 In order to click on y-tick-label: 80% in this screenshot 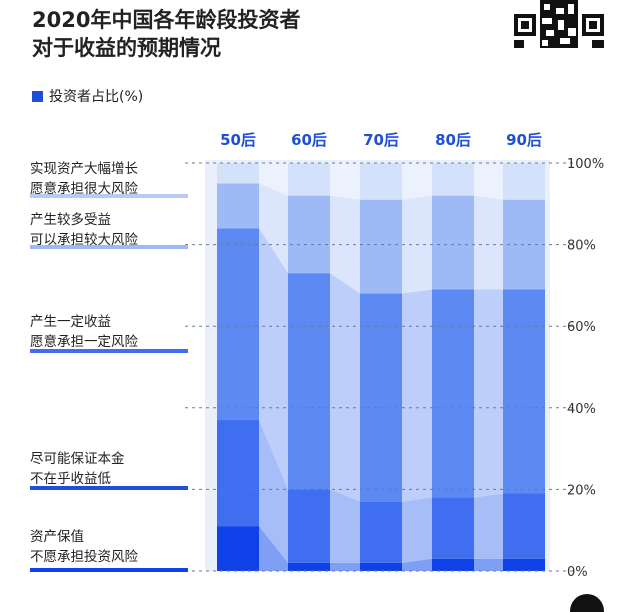, I will do `click(581, 246)`.